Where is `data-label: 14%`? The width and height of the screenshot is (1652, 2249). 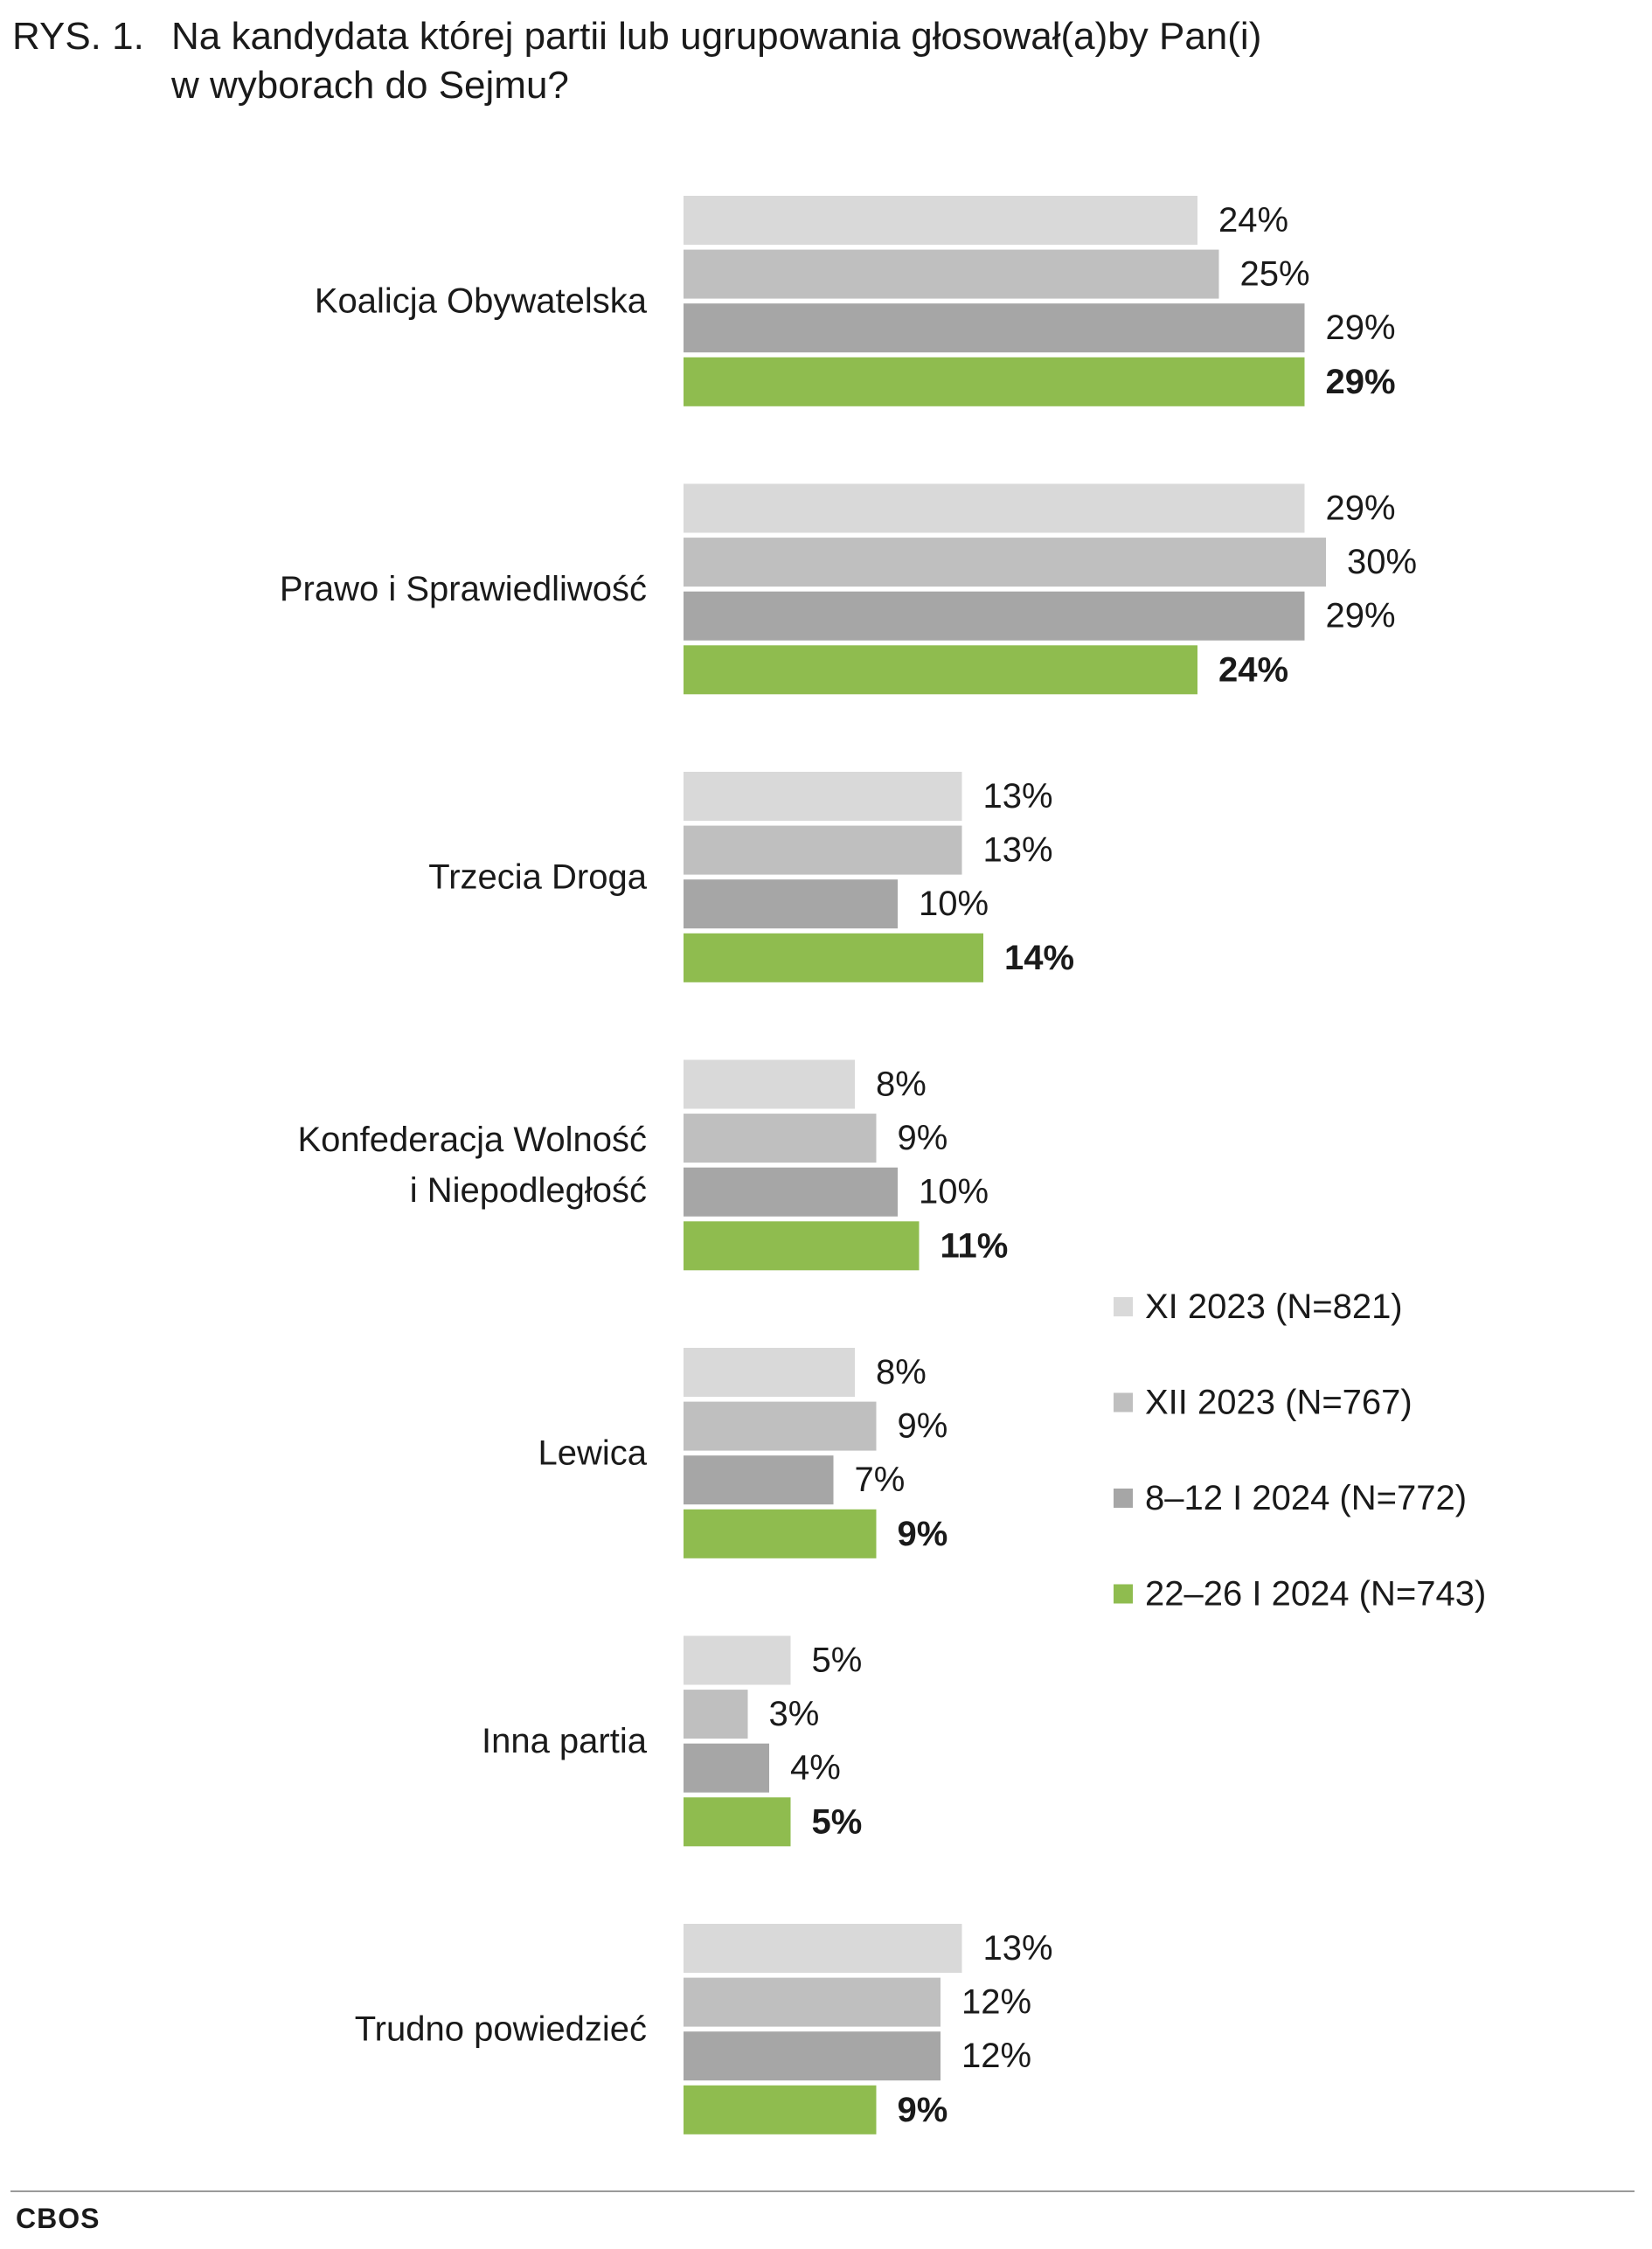 data-label: 14% is located at coordinates (1039, 958).